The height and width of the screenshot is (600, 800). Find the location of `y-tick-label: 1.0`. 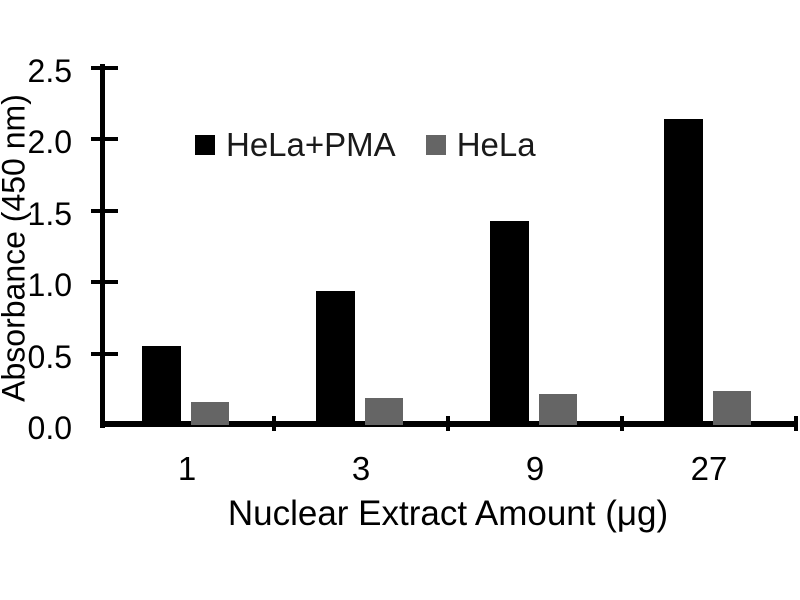

y-tick-label: 1.0 is located at coordinates (49, 285).